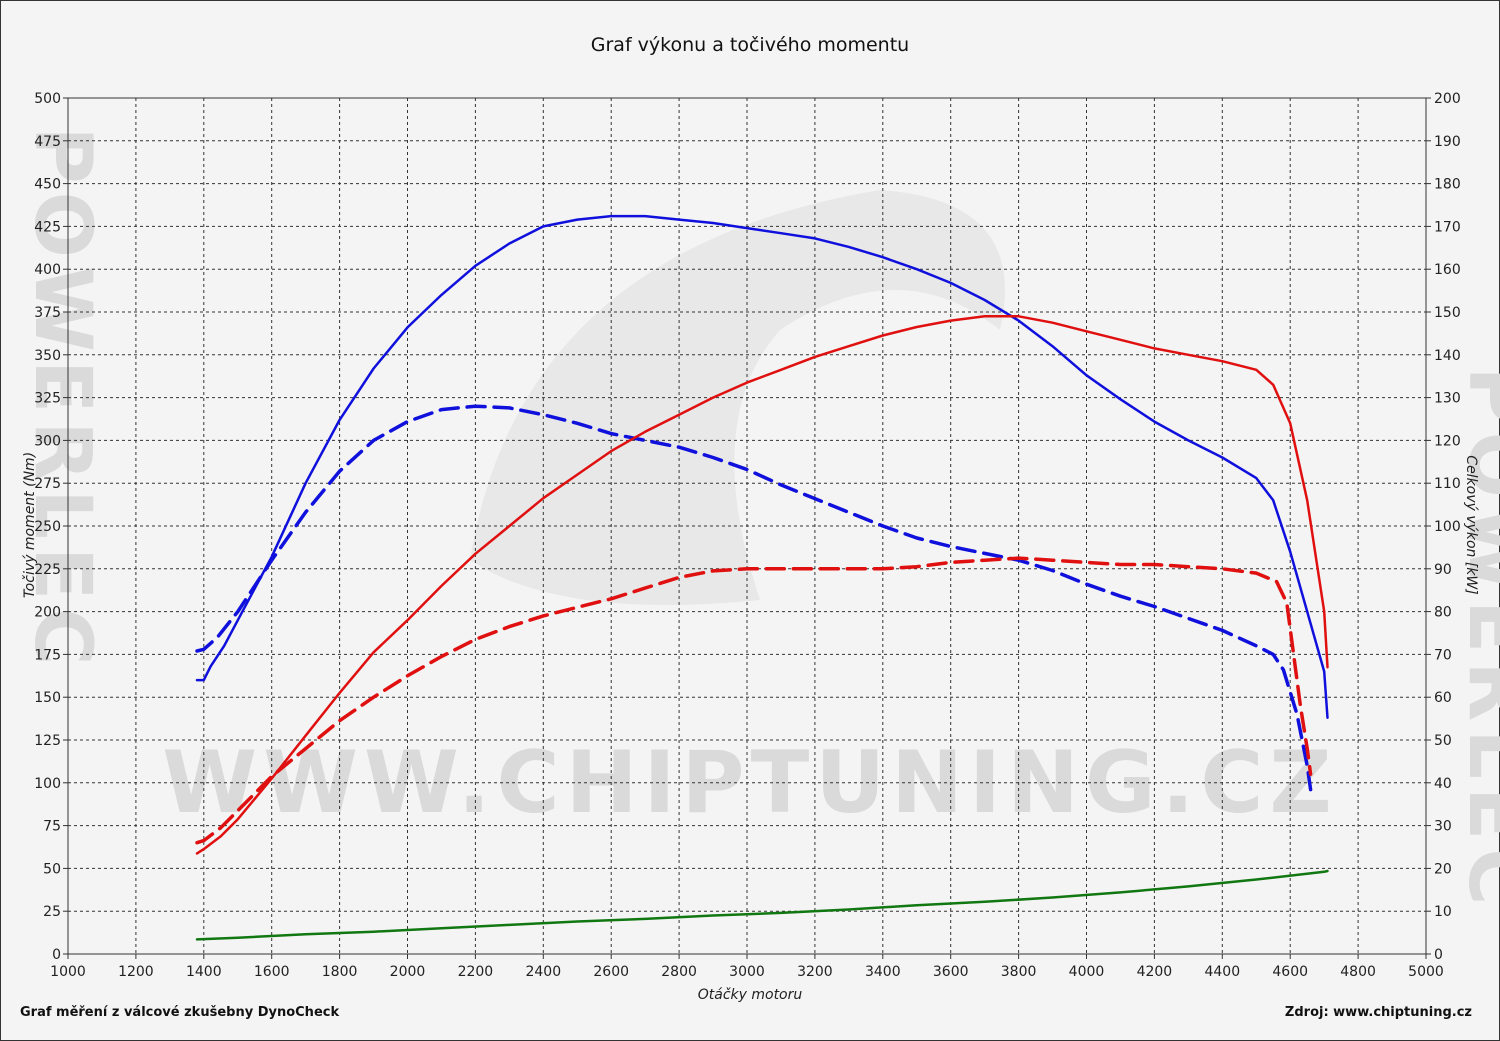 This screenshot has height=1041, width=1500. What do you see at coordinates (408, 972) in the screenshot?
I see `x-tick-label: 2000` at bounding box center [408, 972].